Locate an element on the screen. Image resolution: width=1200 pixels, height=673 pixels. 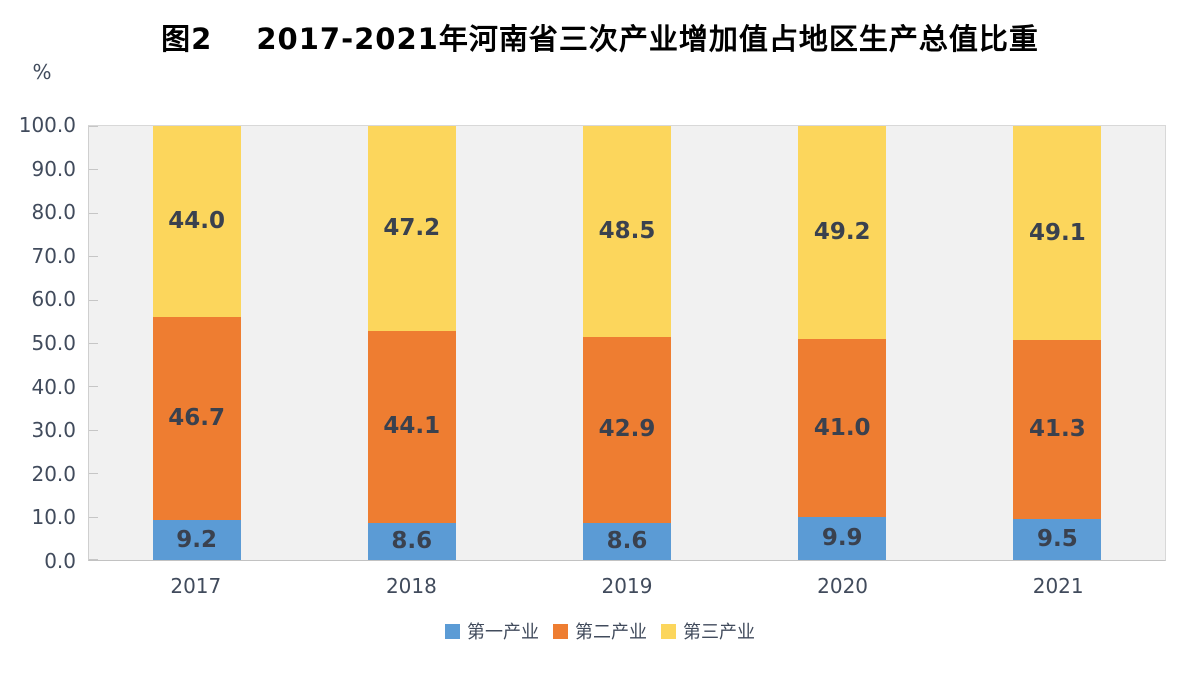
bar-2018: 47.2 44.1 8.6 is located at coordinates (411, 343).